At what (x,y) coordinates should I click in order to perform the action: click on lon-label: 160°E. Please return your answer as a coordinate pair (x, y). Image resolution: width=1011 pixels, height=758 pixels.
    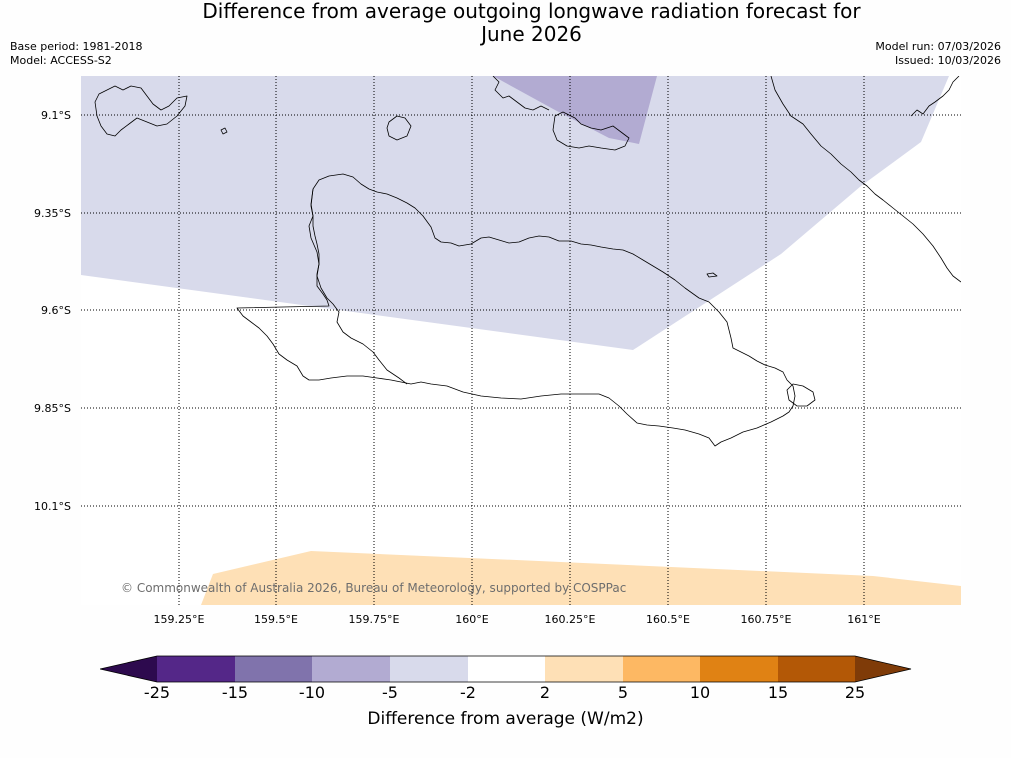
    Looking at the image, I should click on (472, 619).